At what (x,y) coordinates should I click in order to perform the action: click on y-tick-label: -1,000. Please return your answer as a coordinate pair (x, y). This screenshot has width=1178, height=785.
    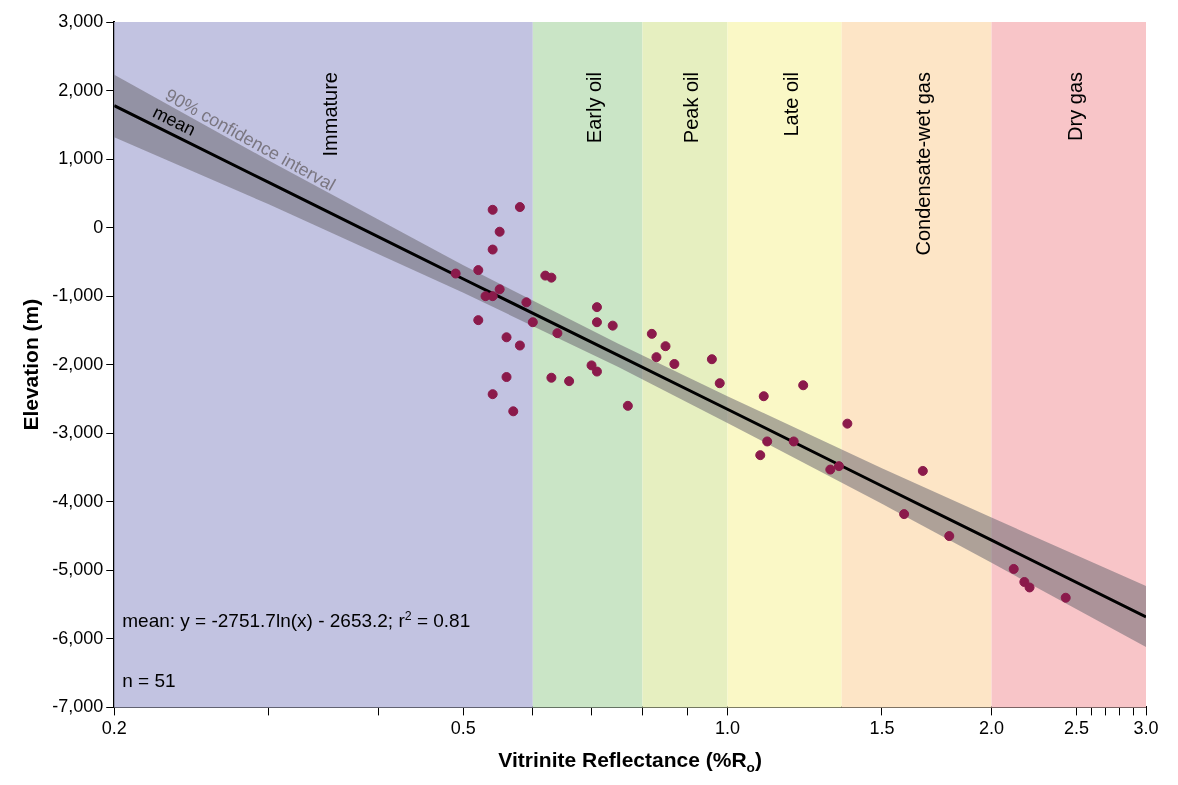
    Looking at the image, I should click on (78, 295).